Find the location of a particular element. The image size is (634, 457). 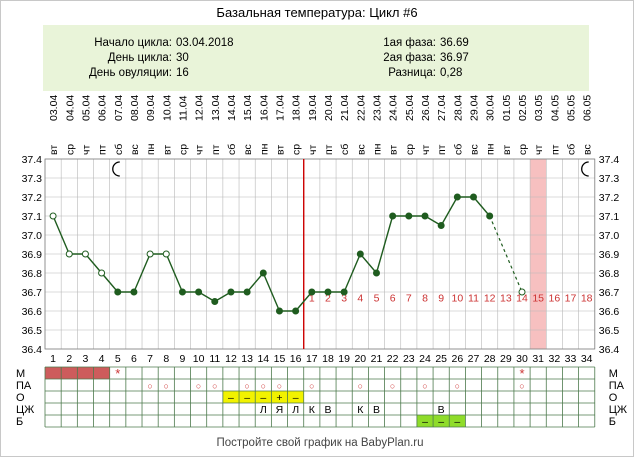

y-tick-right: 37.0 is located at coordinates (609, 236).